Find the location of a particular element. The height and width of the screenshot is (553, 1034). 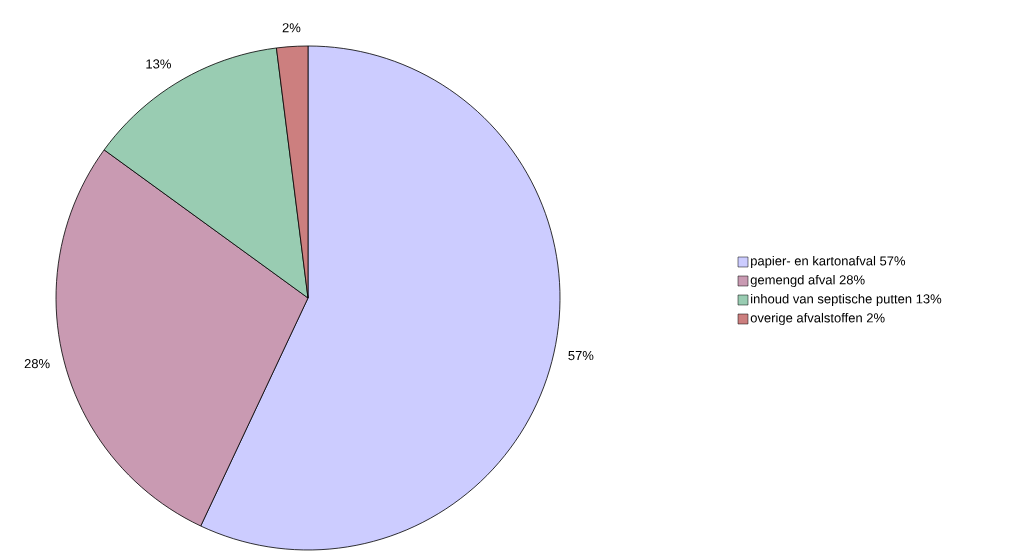

legend-label: overige afvalstoffen 2% is located at coordinates (817, 319).